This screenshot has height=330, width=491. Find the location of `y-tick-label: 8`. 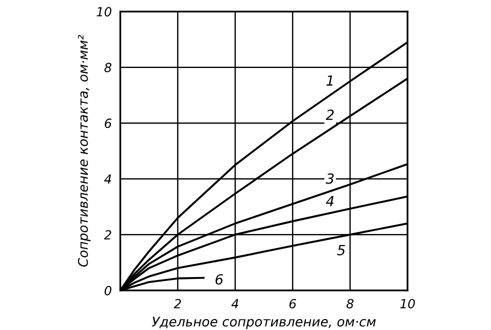

y-tick-label: 8 is located at coordinates (108, 67).